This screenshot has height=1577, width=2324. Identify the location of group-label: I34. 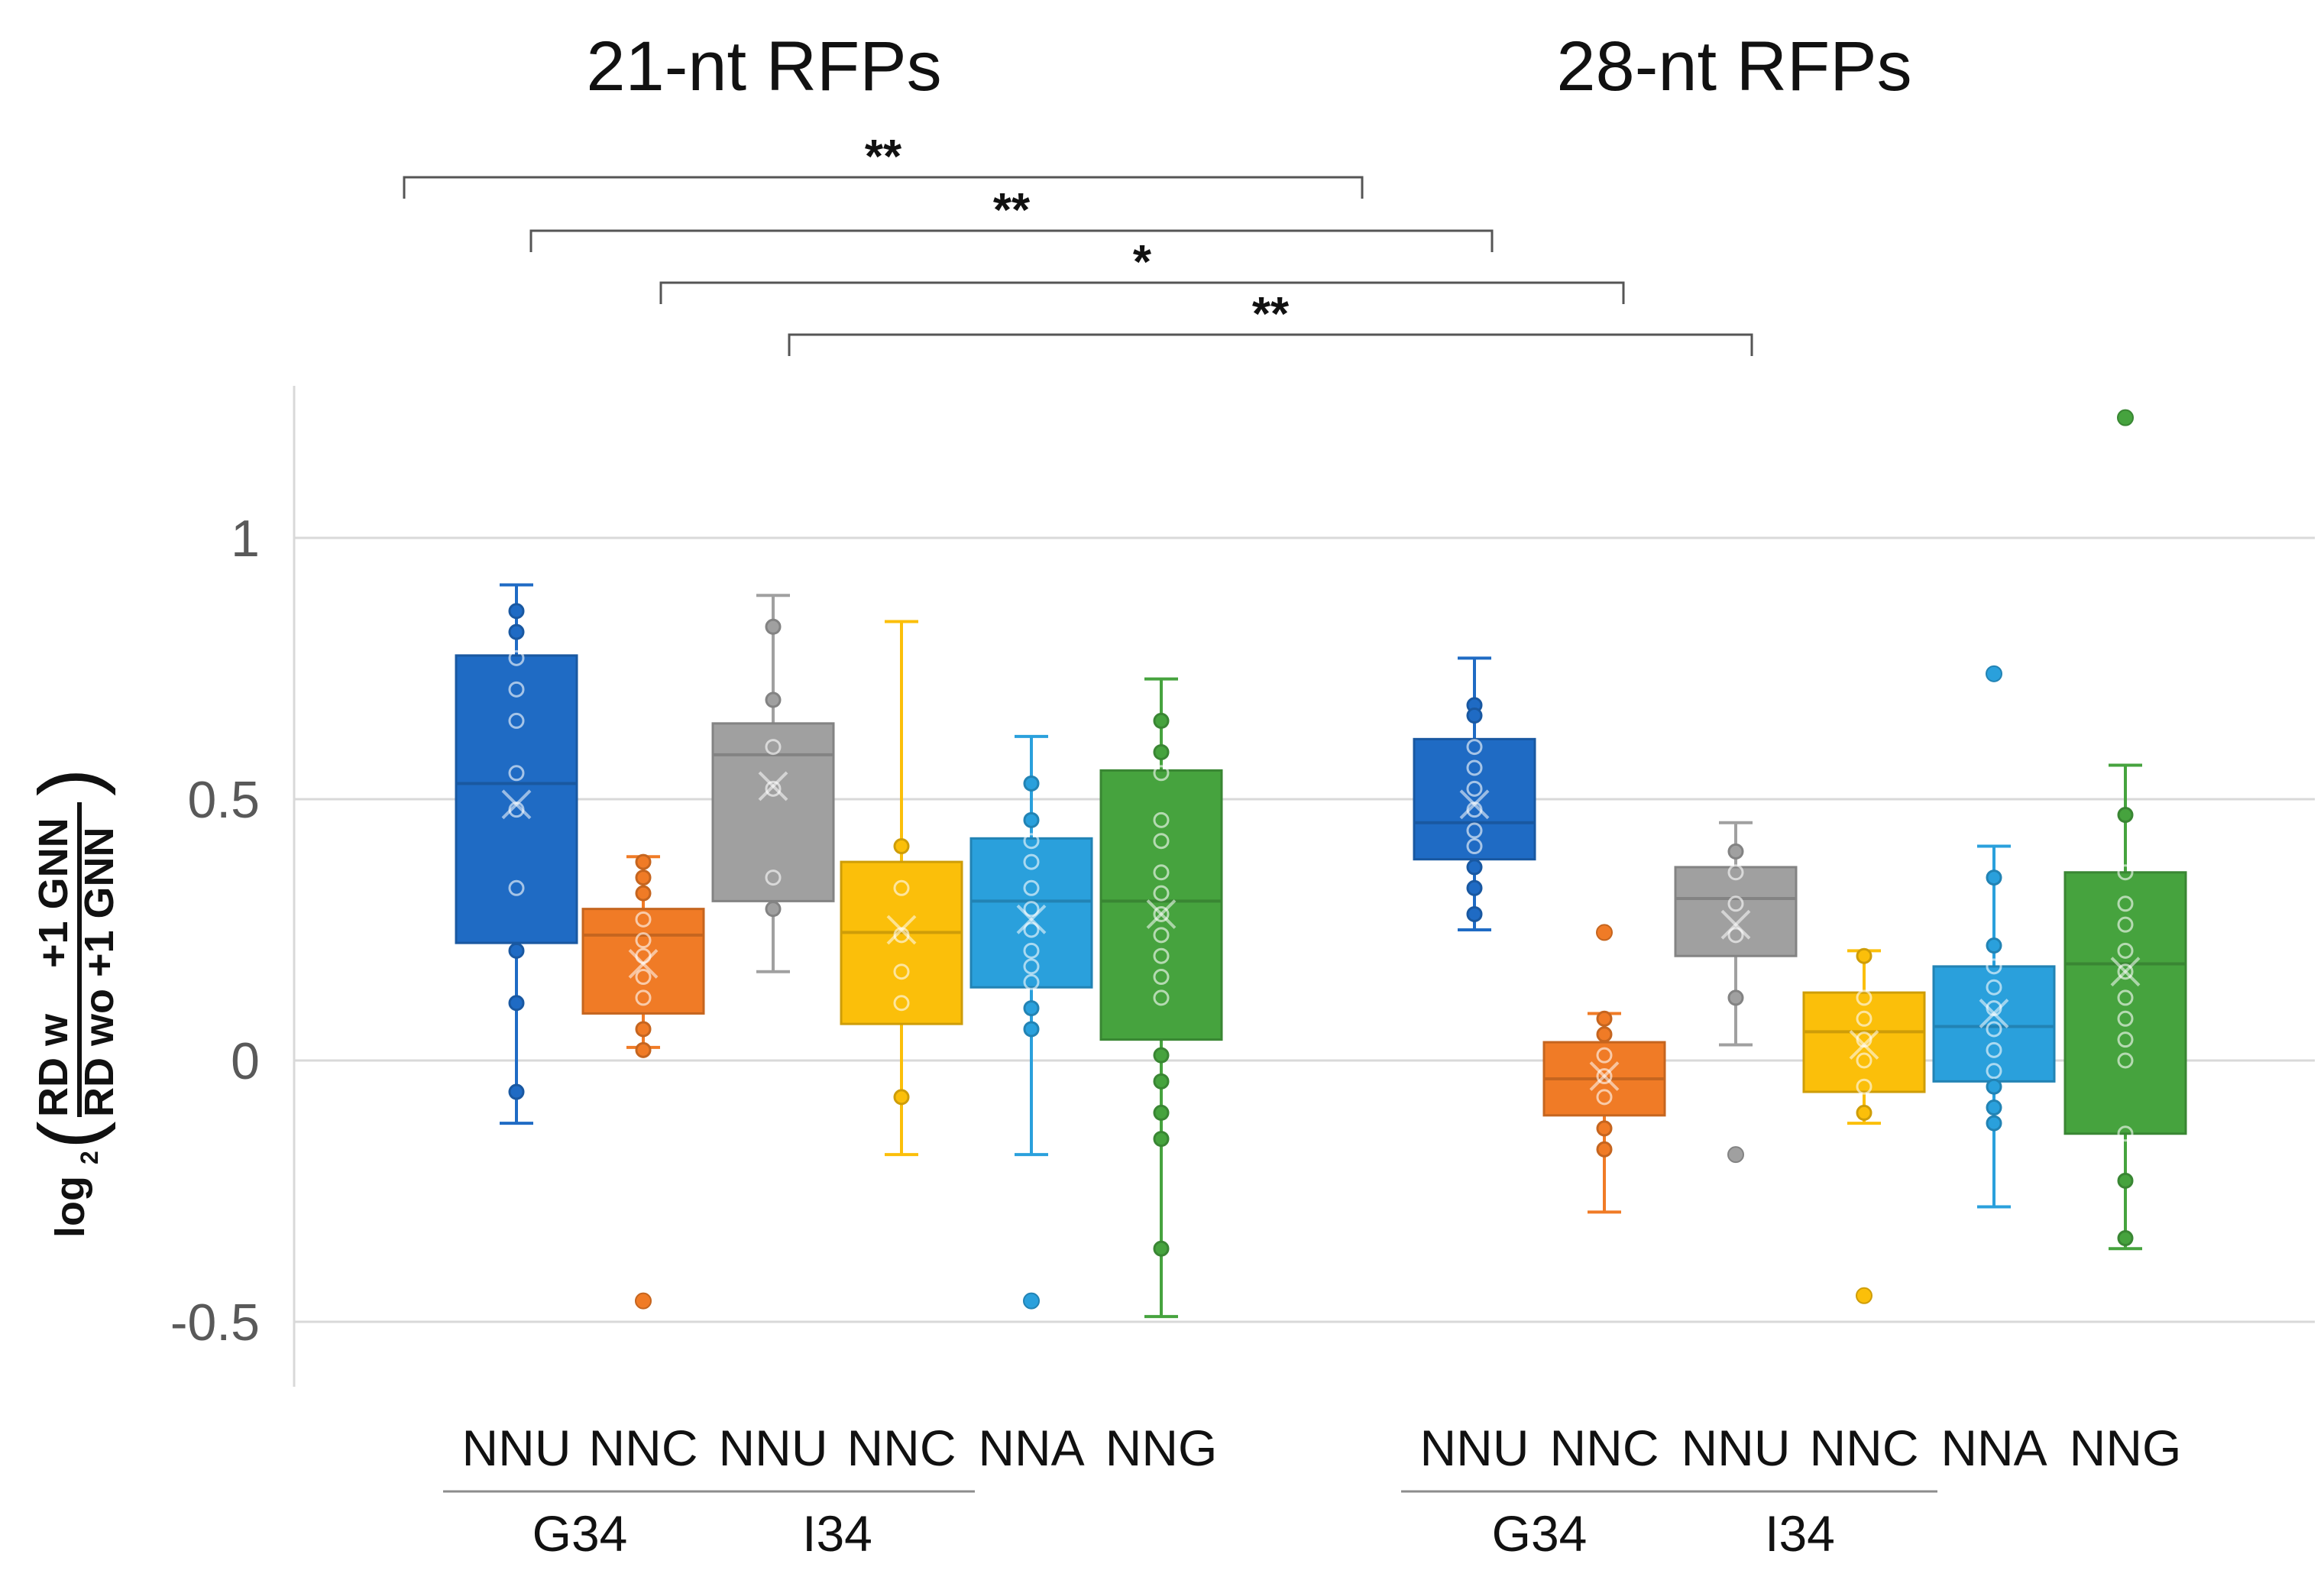
(837, 1533).